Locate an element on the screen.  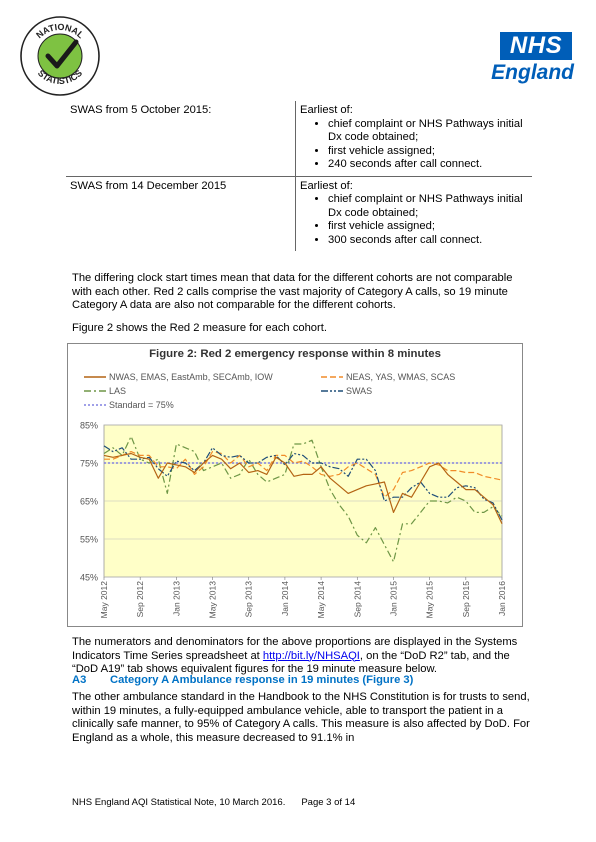
y-tick-label: 55% is located at coordinates (89, 540).